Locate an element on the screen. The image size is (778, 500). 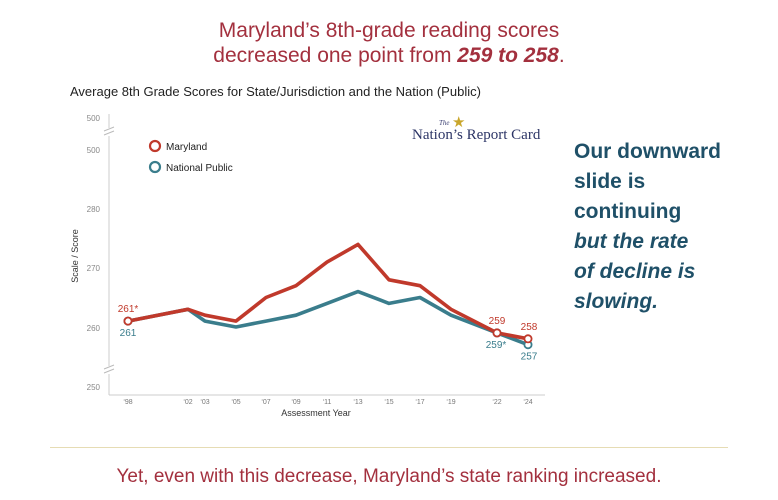
data-label-maryland-1998: 261* is located at coordinates (128, 309).